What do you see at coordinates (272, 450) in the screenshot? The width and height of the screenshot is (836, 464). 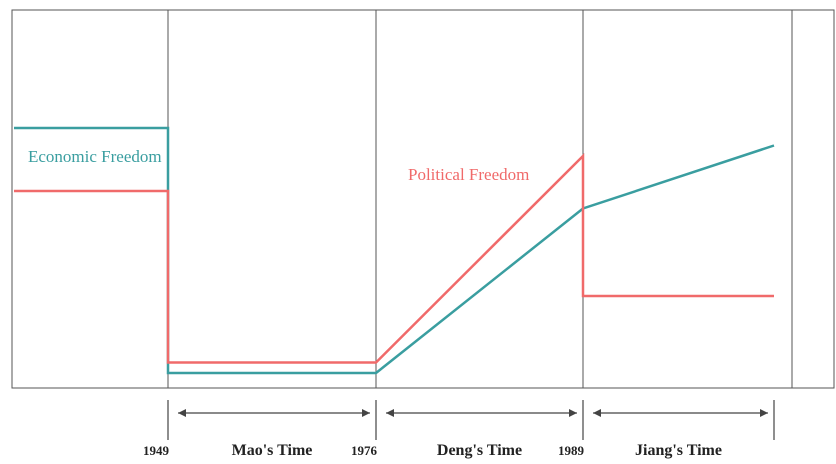 I see `era-label-0: Mao's Time` at bounding box center [272, 450].